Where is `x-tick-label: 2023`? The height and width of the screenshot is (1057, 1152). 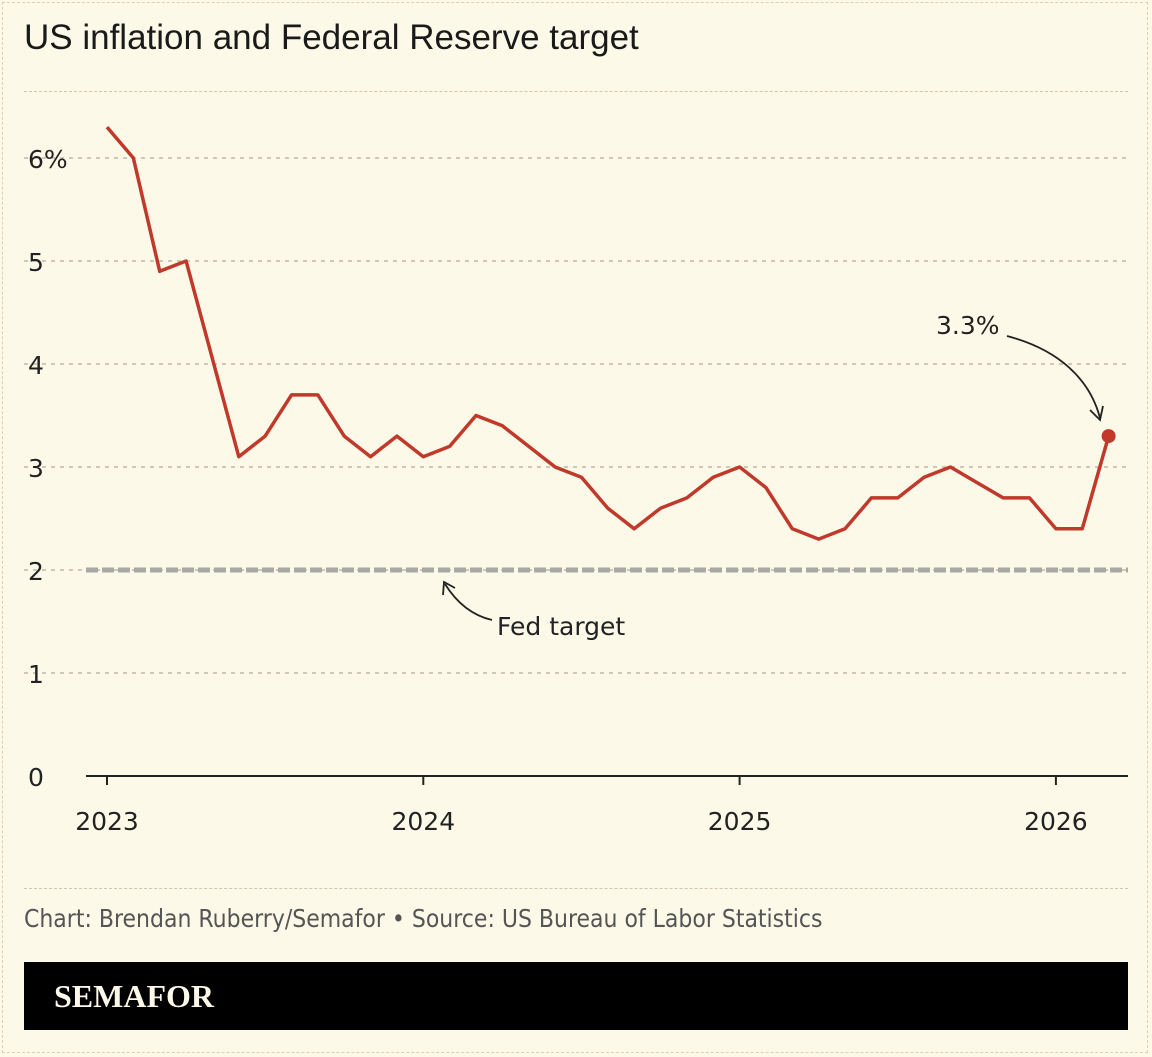
x-tick-label: 2023 is located at coordinates (107, 821).